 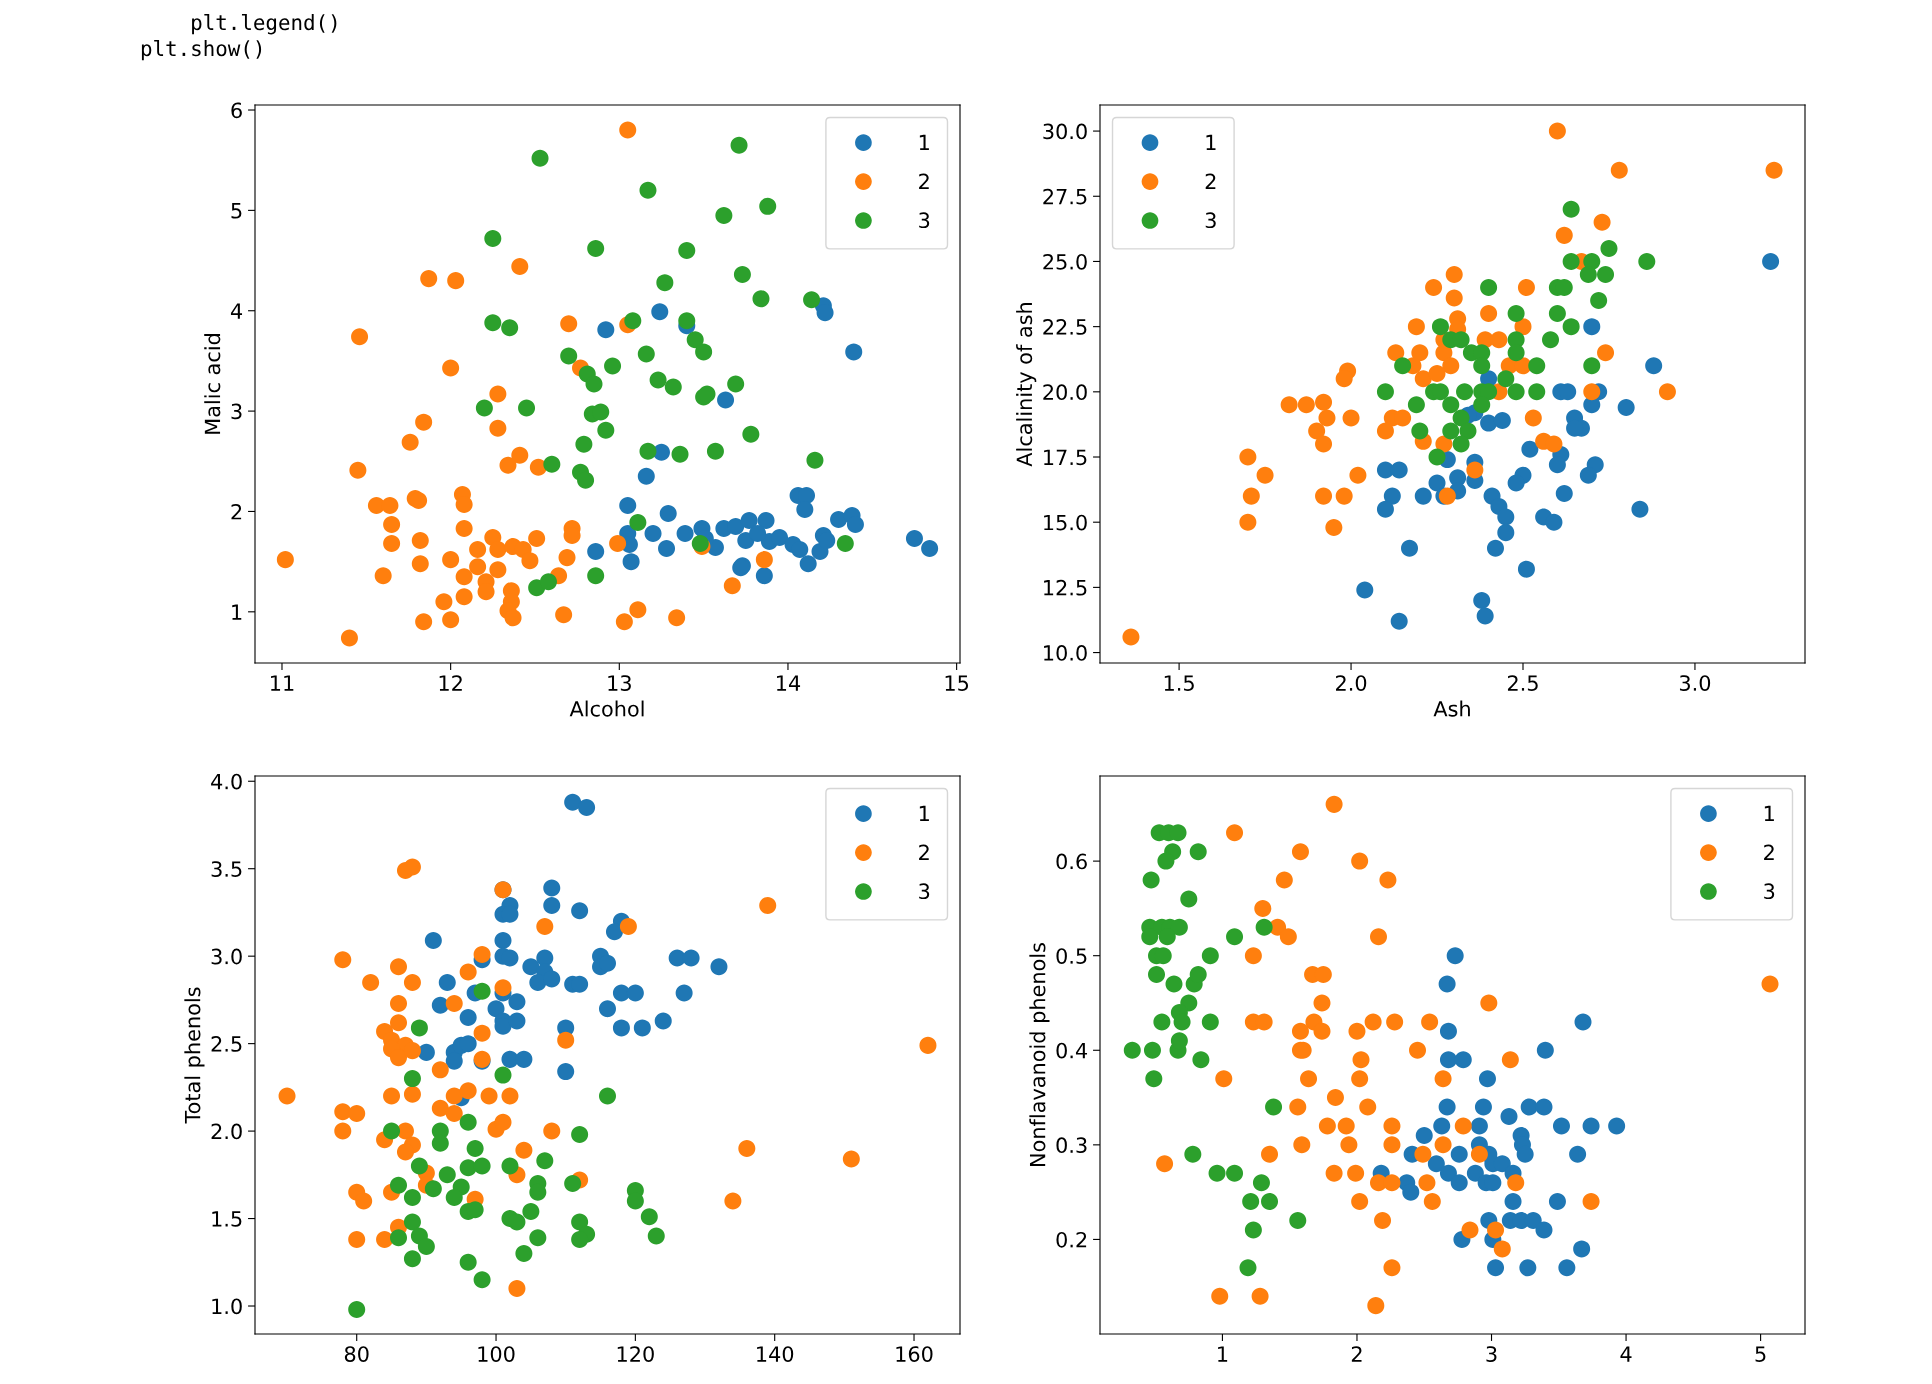 I want to click on x-tick-label: 2, so click(x=1356, y=1354).